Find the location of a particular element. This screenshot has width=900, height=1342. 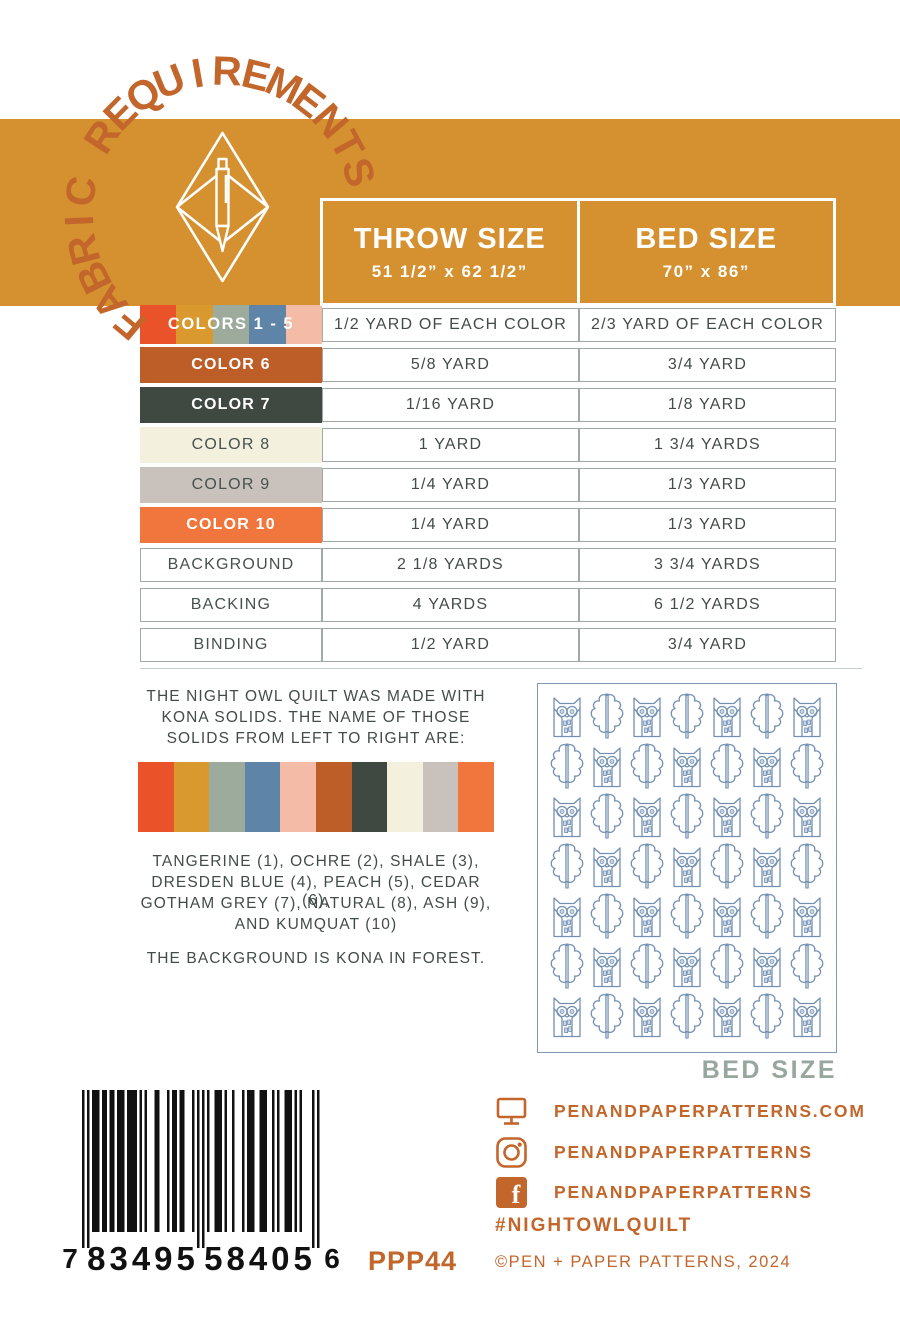

table-value-cell-bed: 1/8 YARD is located at coordinates (707, 405).